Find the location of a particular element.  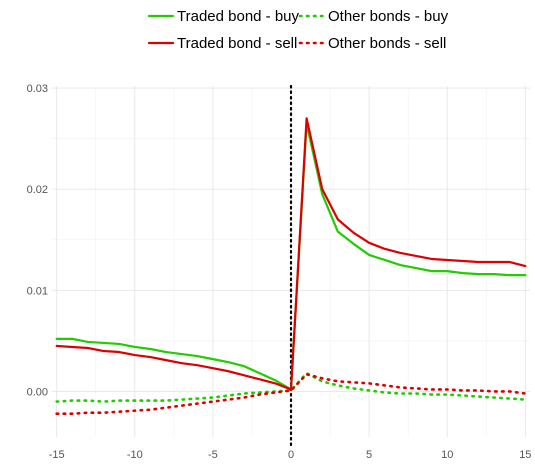

x-tick-label: 15 is located at coordinates (525, 455).